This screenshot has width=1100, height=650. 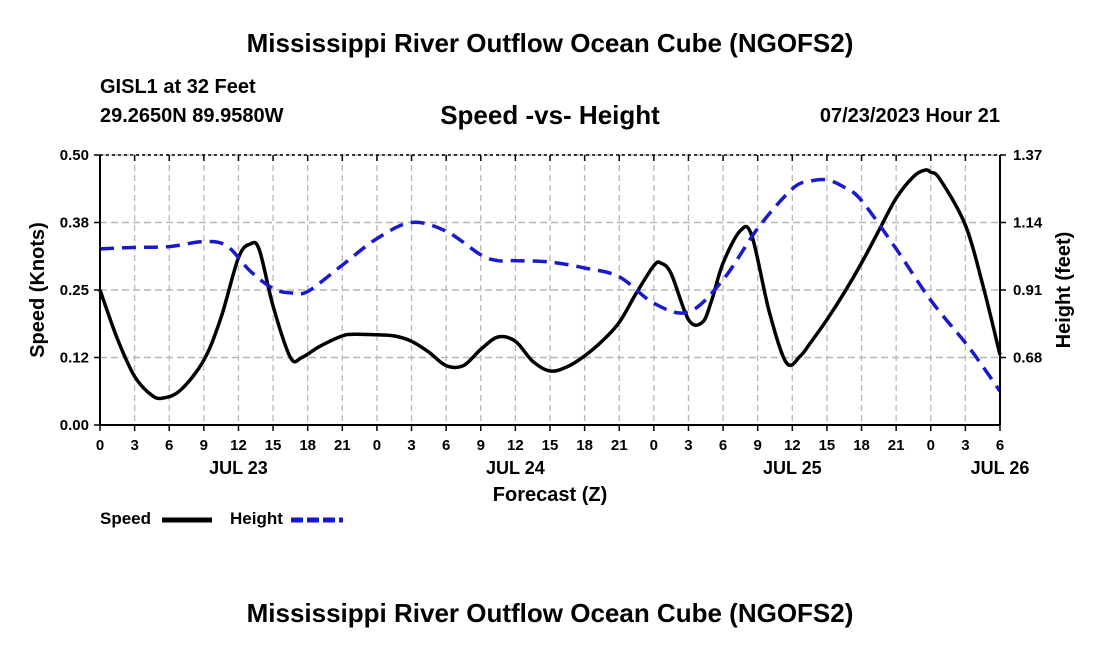 What do you see at coordinates (38, 290) in the screenshot?
I see `y-axis-title-left: Speed (Knots)` at bounding box center [38, 290].